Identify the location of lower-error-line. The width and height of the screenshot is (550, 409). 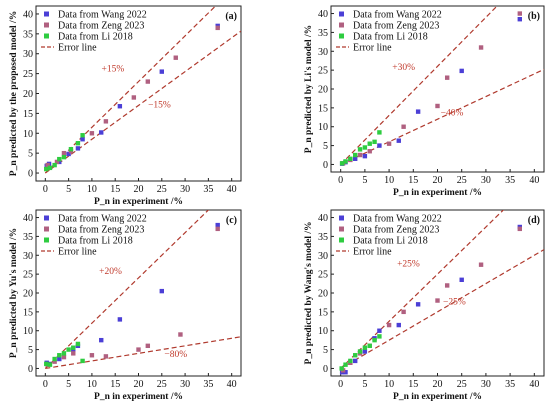
(143, 353).